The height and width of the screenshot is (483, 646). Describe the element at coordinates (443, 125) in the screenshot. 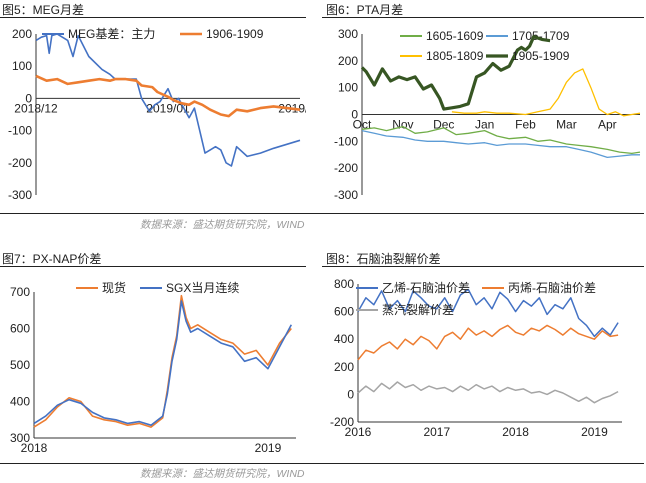

I see `x-tick-label: Dec` at that location.